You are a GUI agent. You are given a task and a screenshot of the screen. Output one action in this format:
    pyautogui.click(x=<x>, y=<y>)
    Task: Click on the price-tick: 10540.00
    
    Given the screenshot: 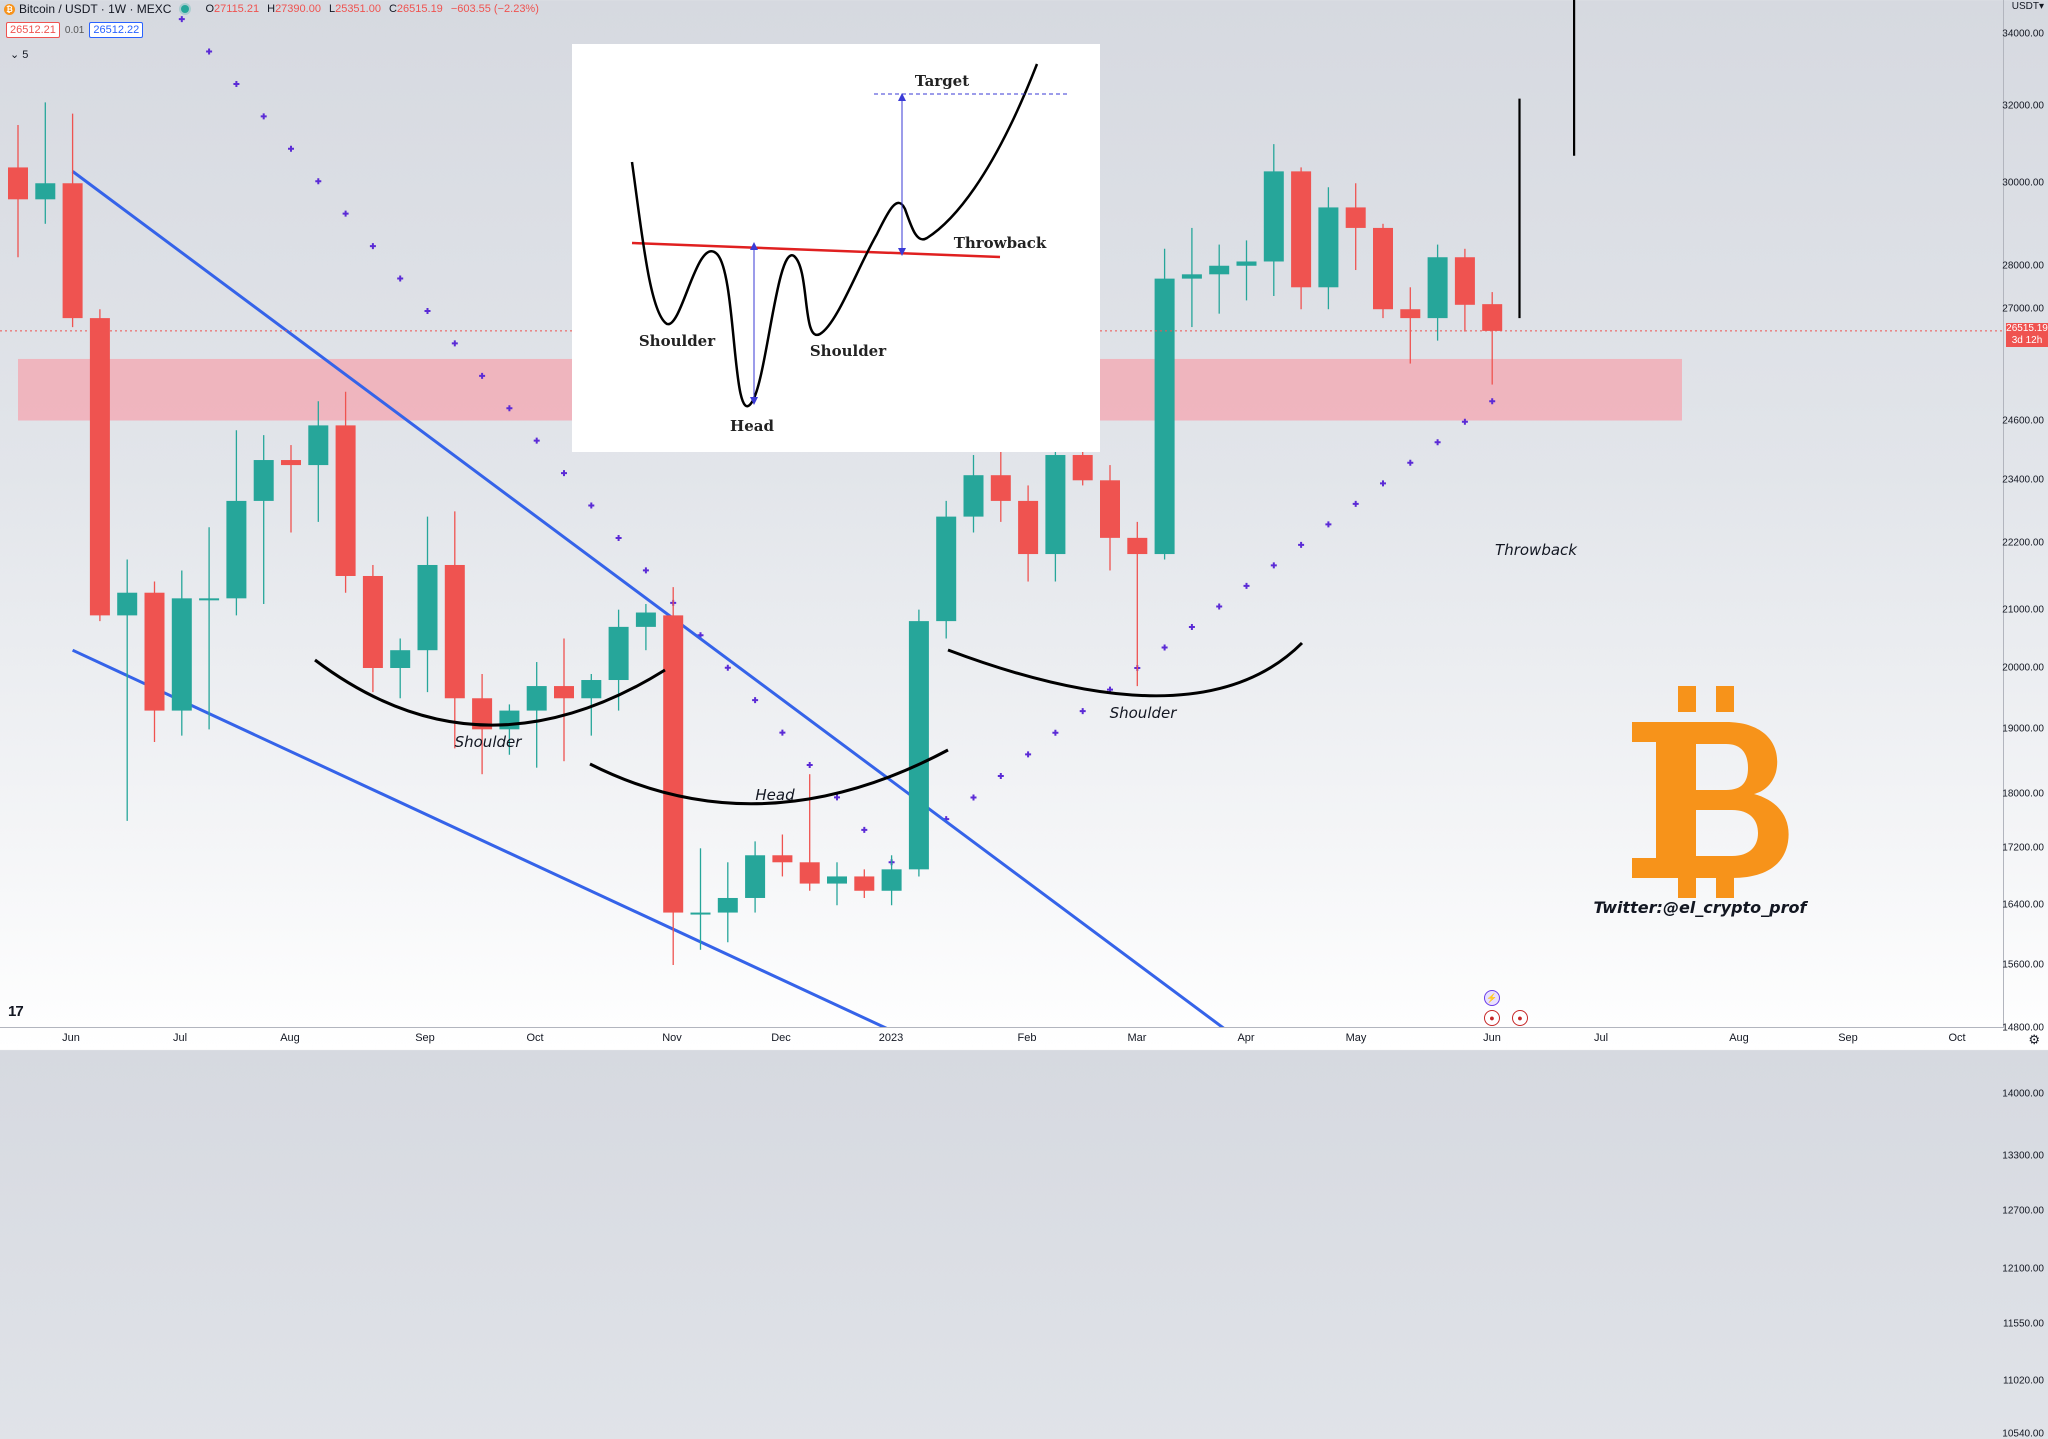 What is the action you would take?
    pyautogui.click(x=2023, y=1433)
    